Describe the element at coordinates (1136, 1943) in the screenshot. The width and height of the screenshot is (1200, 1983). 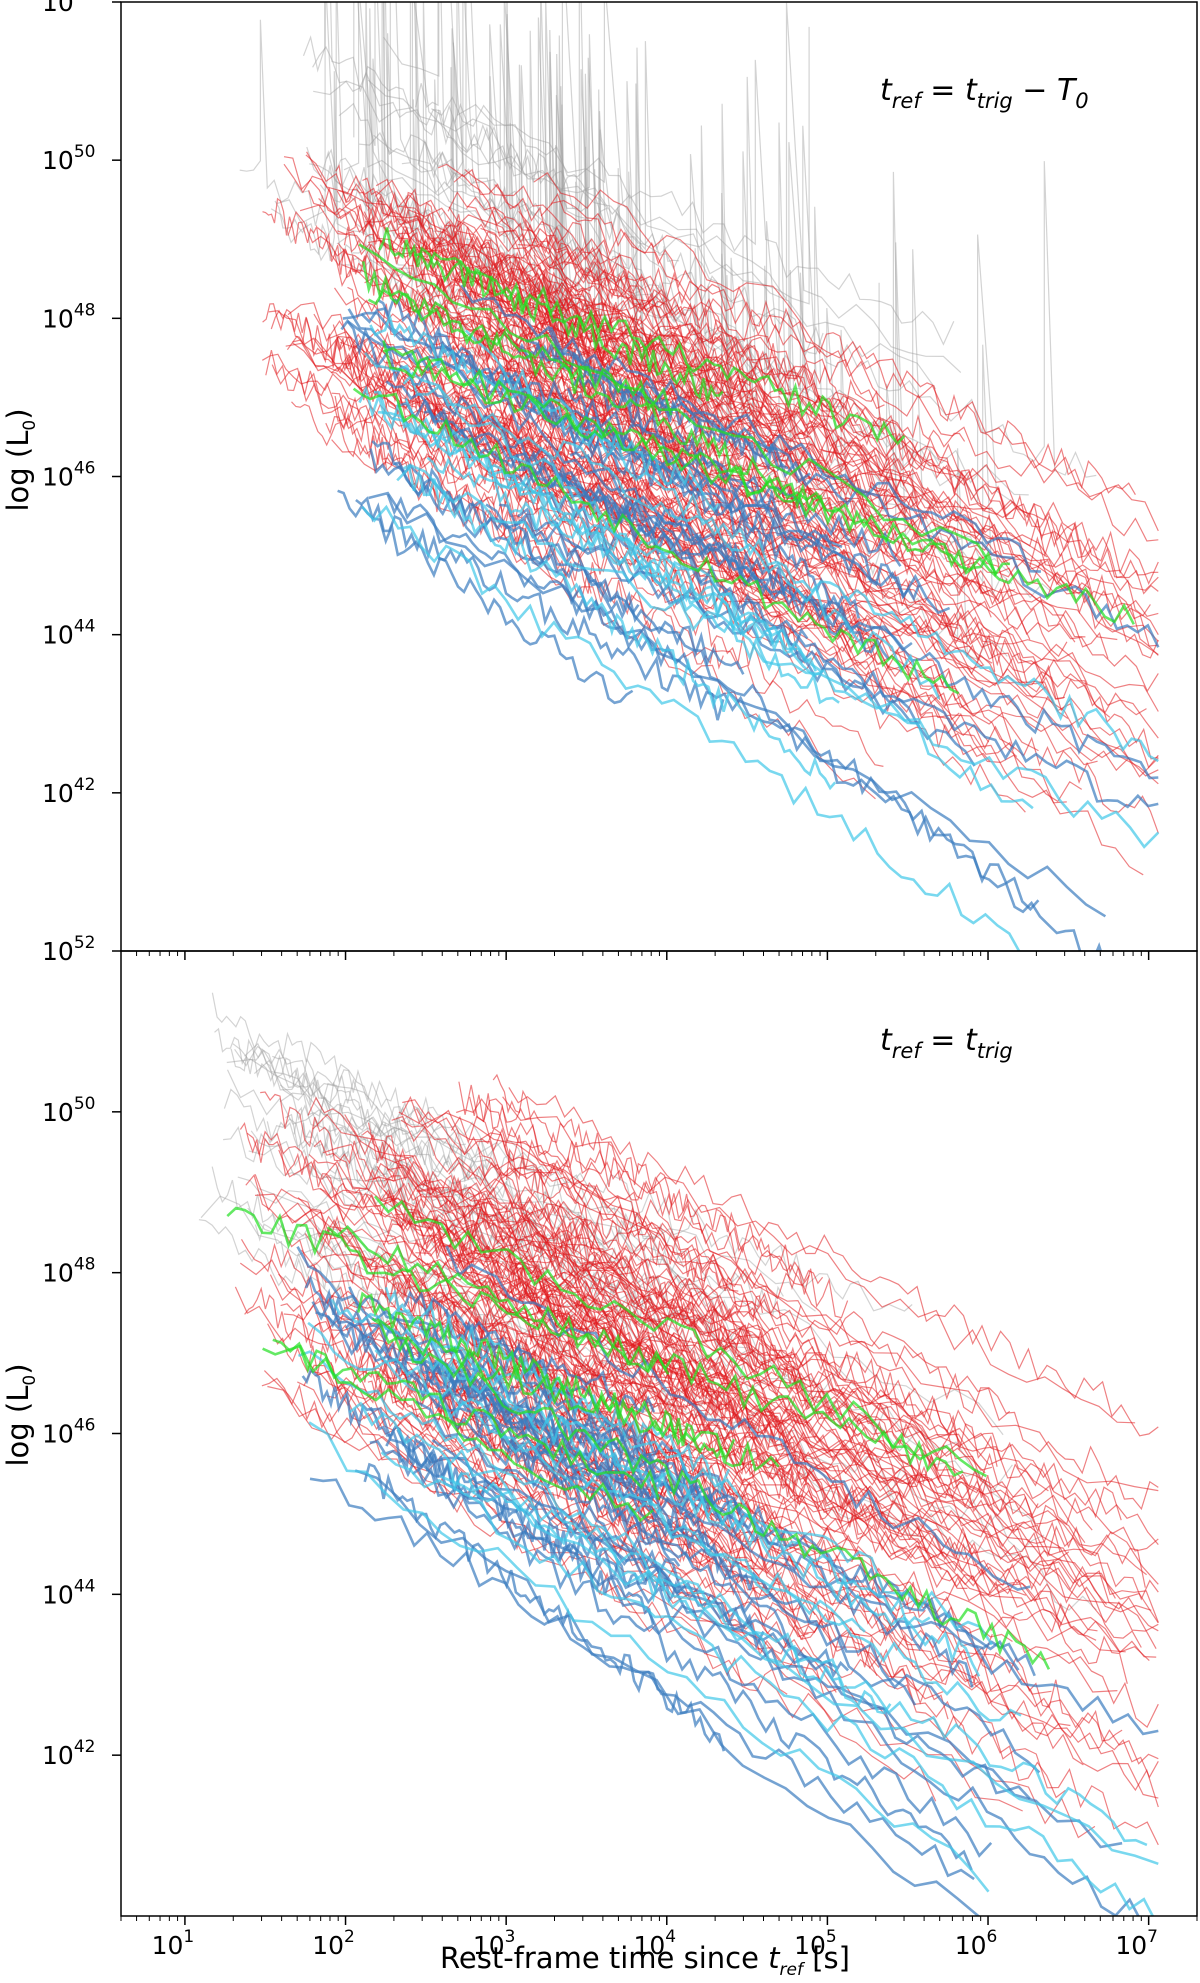
I see `x-tick-label: 10⁷` at that location.